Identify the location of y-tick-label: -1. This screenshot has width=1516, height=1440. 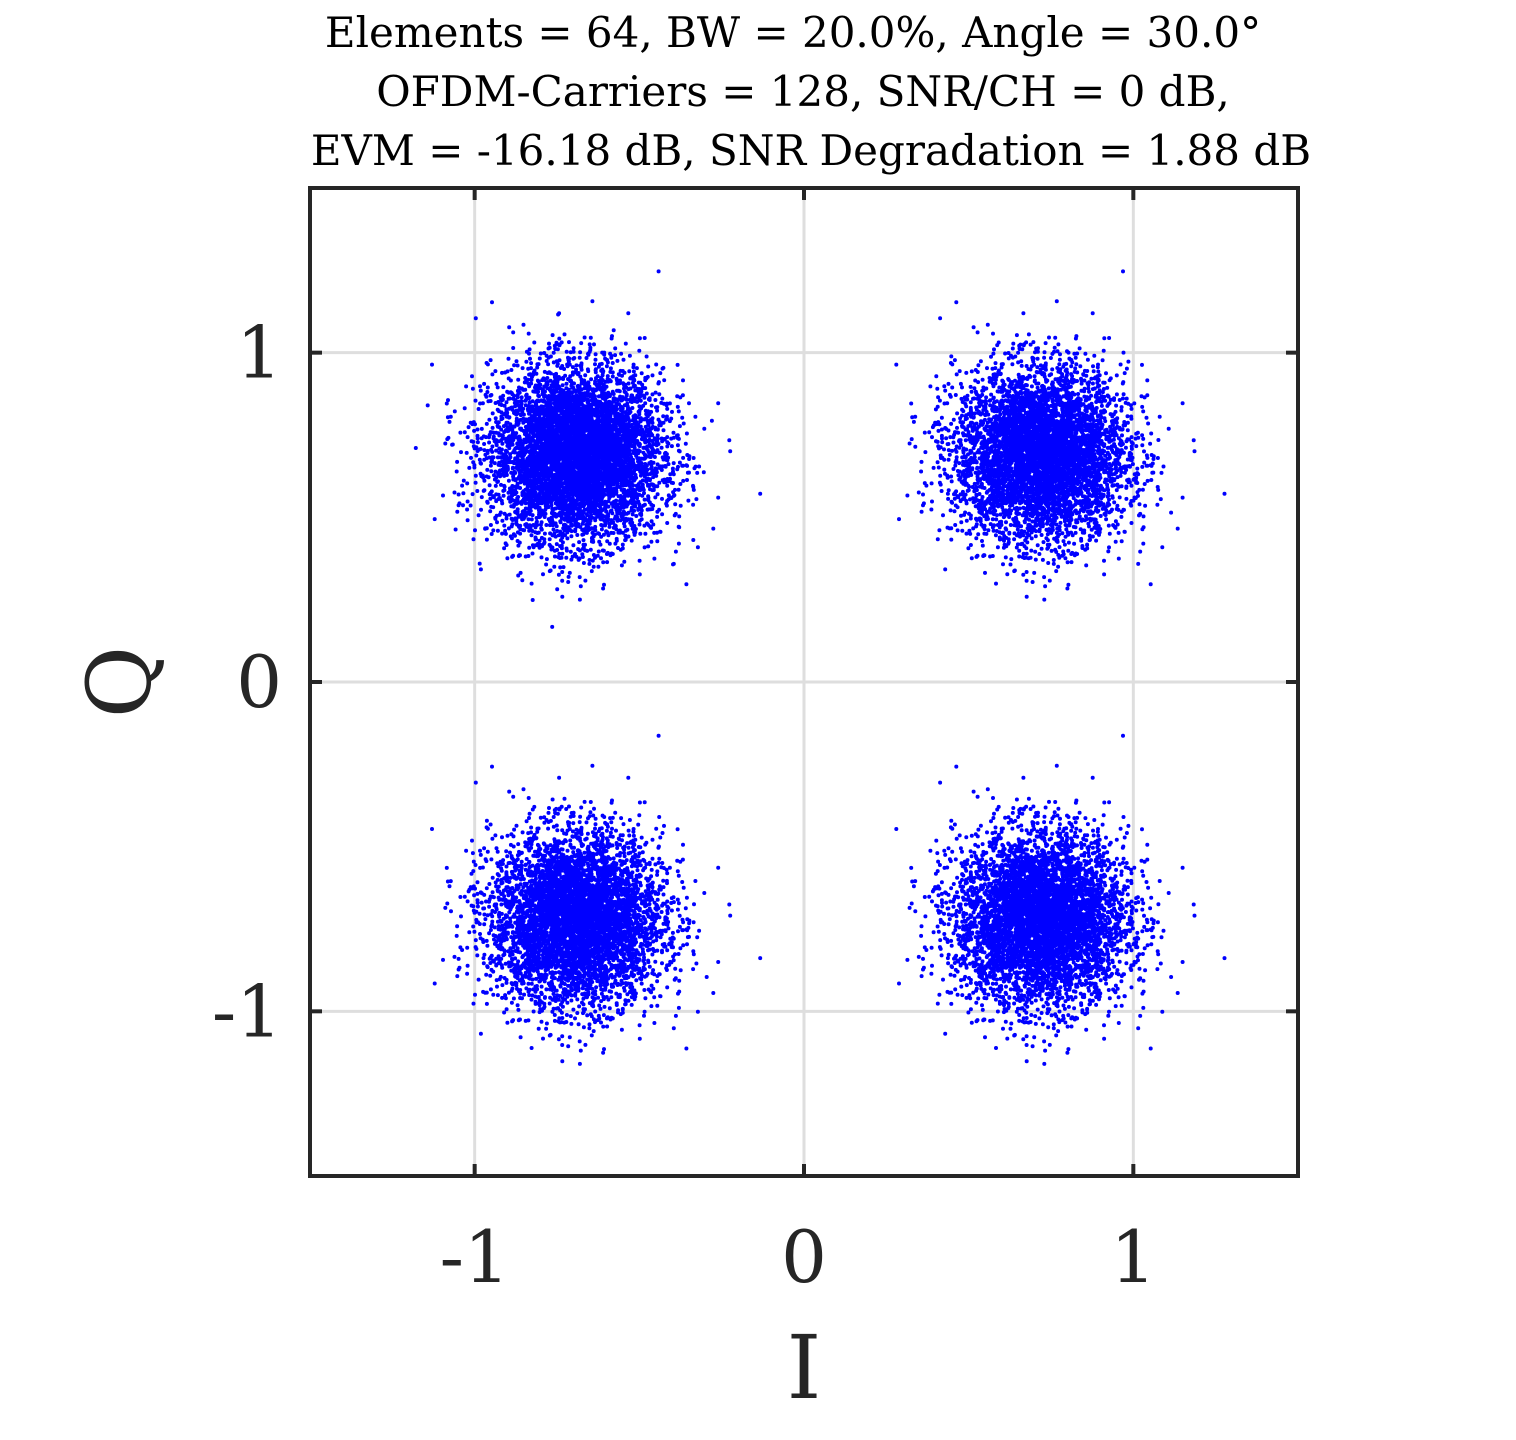
(247, 1011).